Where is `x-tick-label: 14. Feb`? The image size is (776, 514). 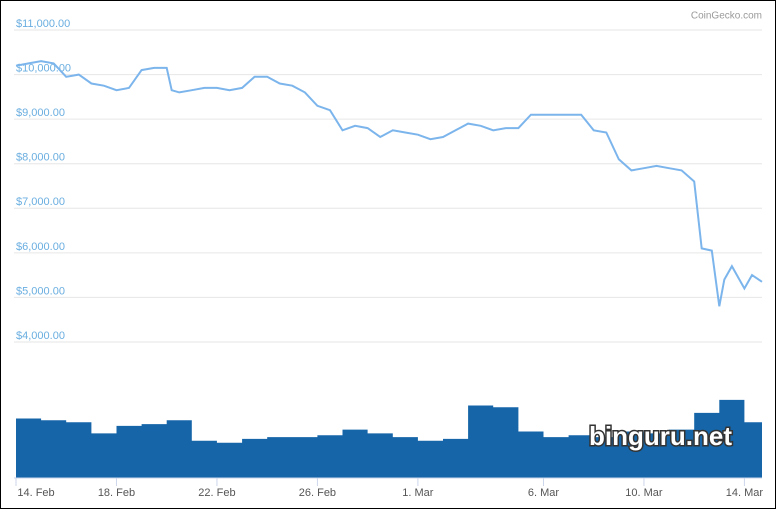
x-tick-label: 14. Feb is located at coordinates (35, 493).